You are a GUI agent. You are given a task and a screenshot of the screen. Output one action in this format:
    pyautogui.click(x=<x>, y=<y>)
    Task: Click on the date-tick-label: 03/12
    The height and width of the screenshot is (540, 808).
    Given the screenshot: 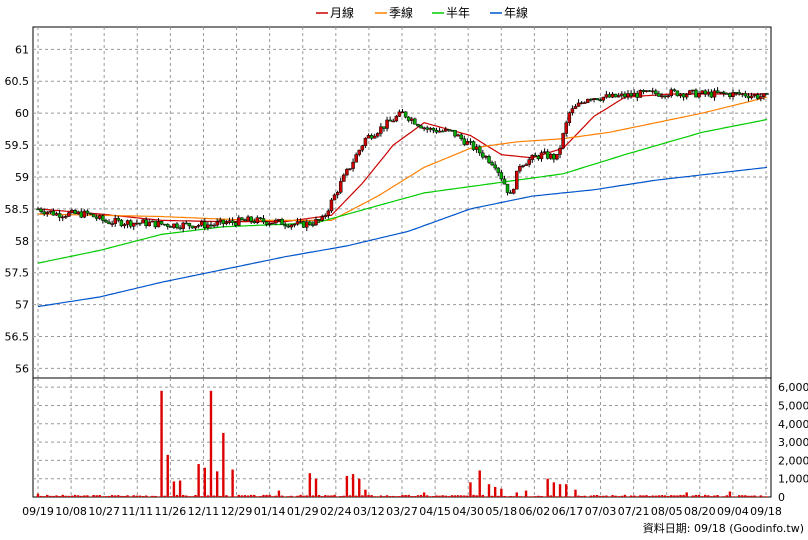 What is the action you would take?
    pyautogui.click(x=369, y=511)
    